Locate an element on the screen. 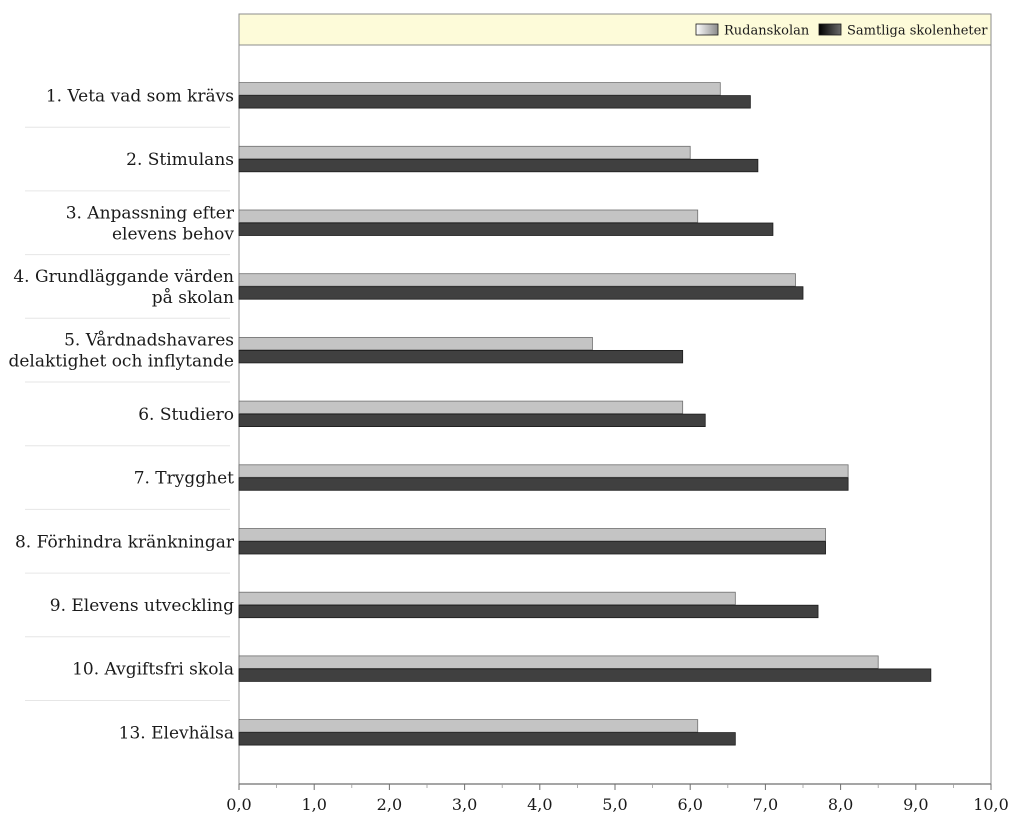 This screenshot has height=827, width=1024. category-label: 7. Trygghet is located at coordinates (184, 479).